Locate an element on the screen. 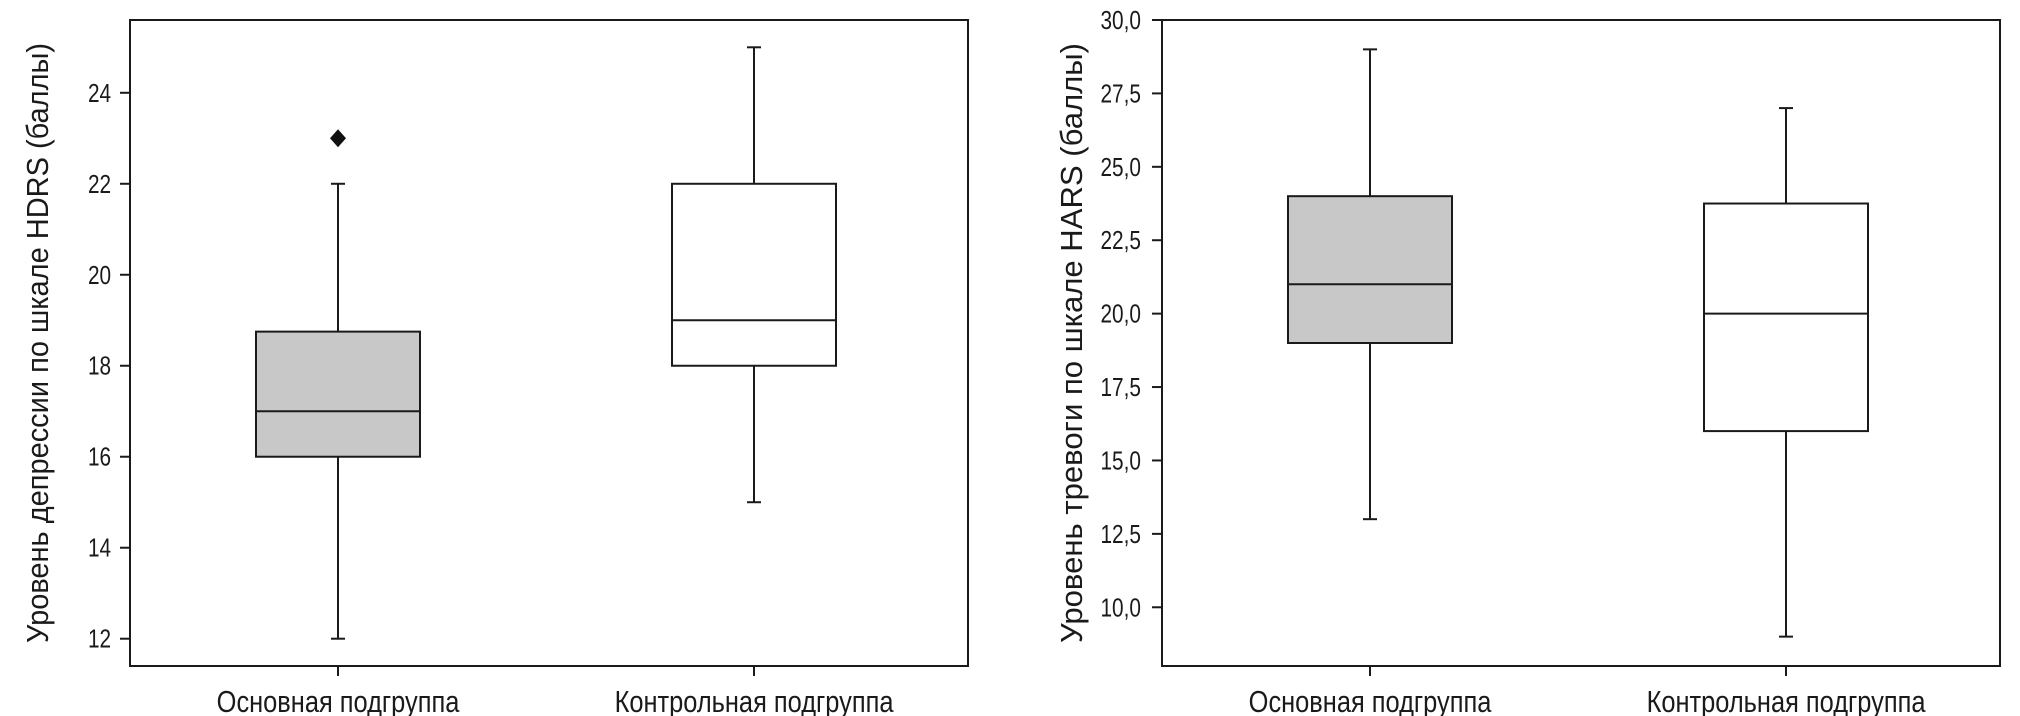 This screenshot has height=716, width=2020. outlier-point is located at coordinates (338, 138).